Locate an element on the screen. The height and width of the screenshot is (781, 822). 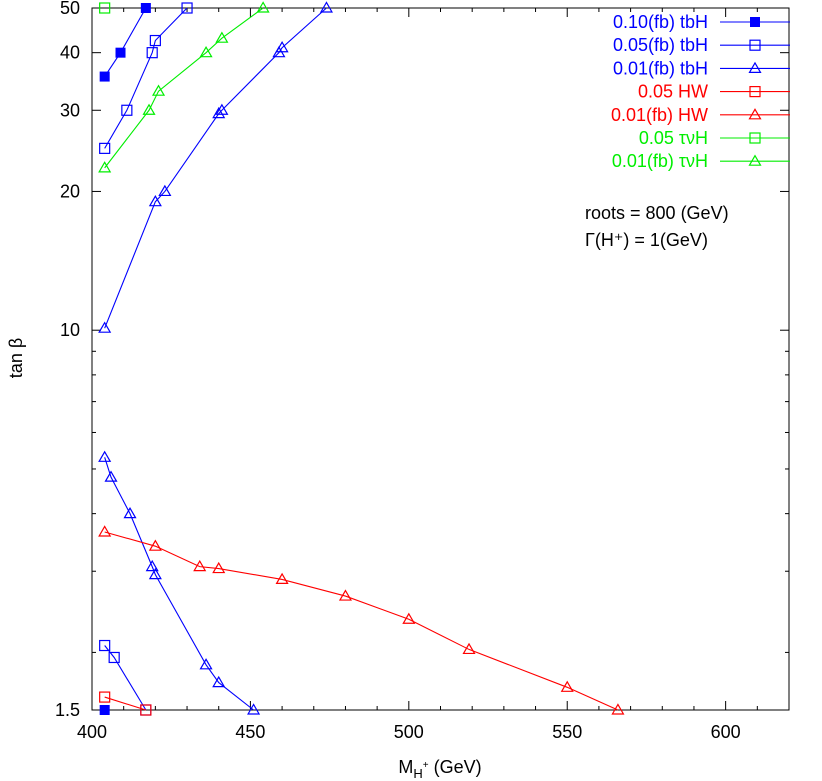
x-tick-label: 450 is located at coordinates (250, 732).